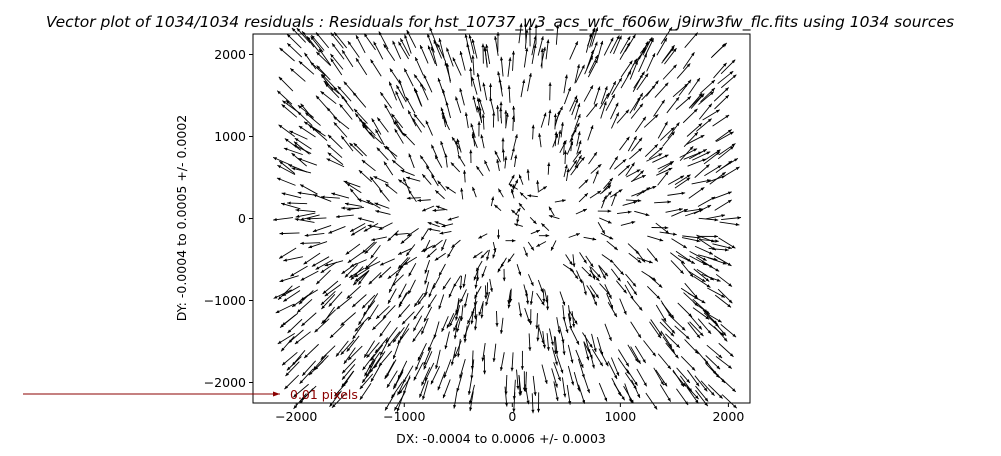 The width and height of the screenshot is (1001, 456). I want to click on y-axis-ticks: −2000 −1000 0 1000 2000, so click(228, 218).